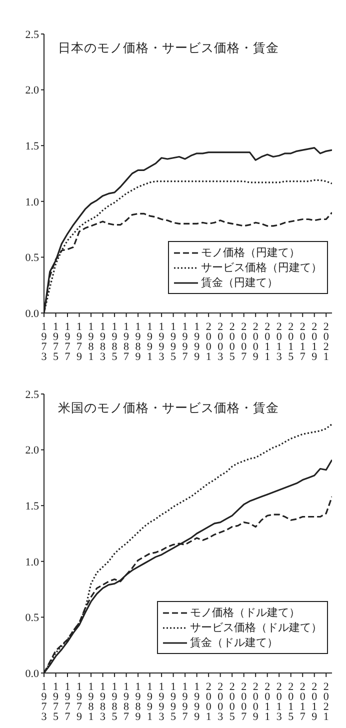  Describe the element at coordinates (245, 612) in the screenshot. I see `legend-label: モノ価格（ドル建て）` at that location.